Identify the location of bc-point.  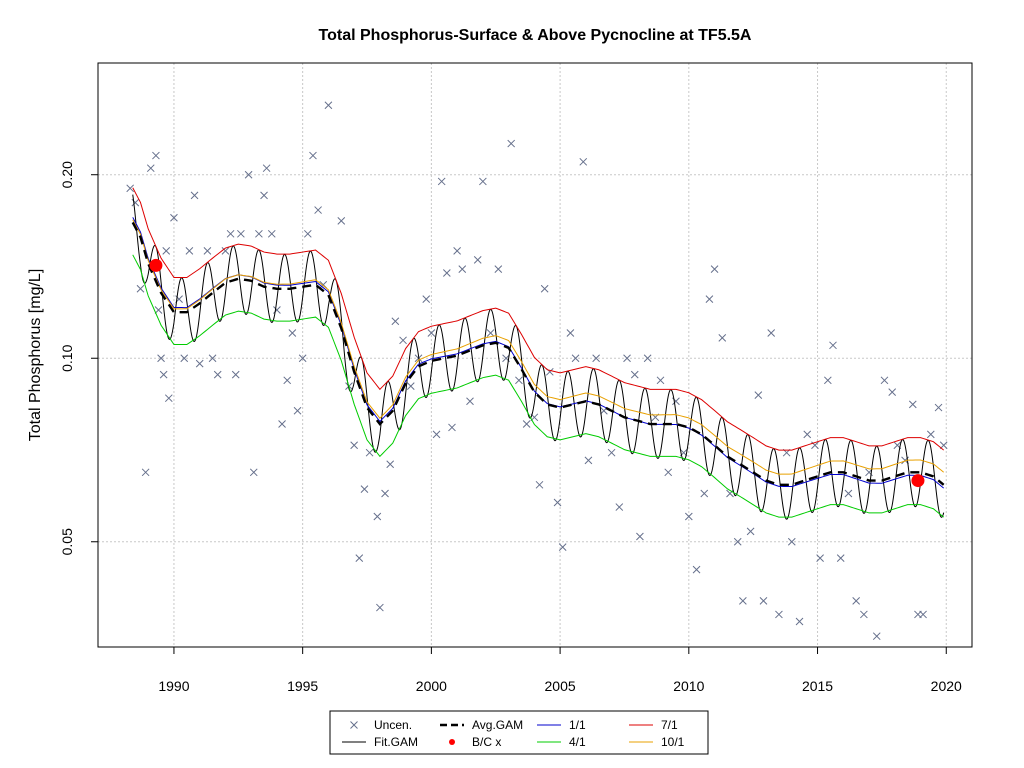
(918, 481).